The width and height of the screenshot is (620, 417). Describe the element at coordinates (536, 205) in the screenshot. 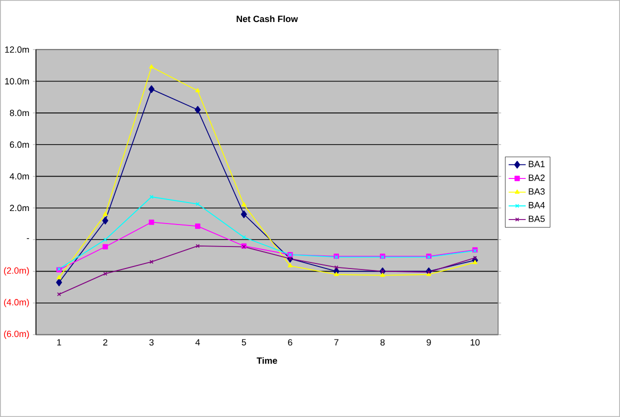

I see `legend-label: BA4` at that location.